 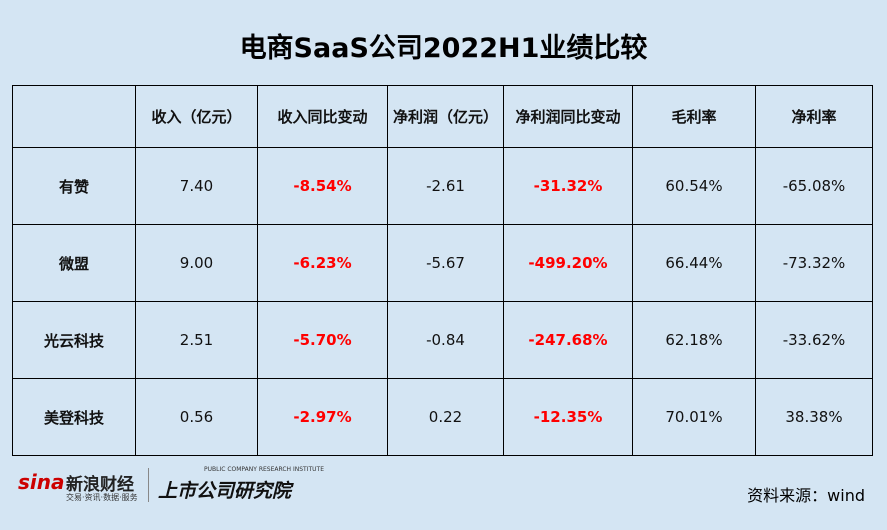 I want to click on cell: 62.18%, so click(x=694, y=340).